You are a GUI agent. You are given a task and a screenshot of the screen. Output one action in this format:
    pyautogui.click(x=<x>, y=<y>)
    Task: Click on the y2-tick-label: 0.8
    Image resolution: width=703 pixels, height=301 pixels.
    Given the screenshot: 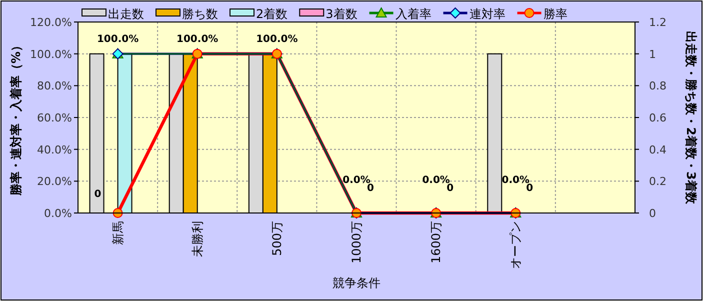 What is the action you would take?
    pyautogui.click(x=657, y=86)
    